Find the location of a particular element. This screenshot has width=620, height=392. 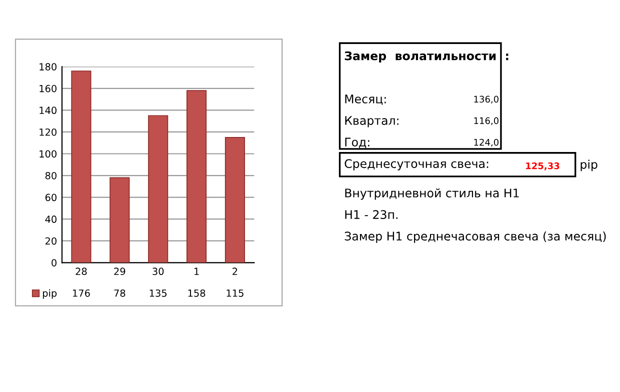

y-tick-label: 40 is located at coordinates (50, 219).